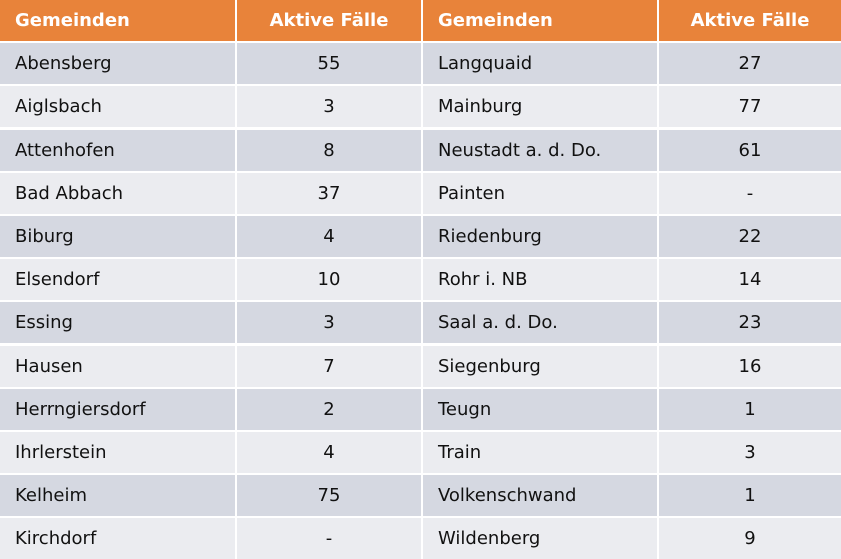  I want to click on municipality-cell: Rohr i. NB, so click(540, 280).